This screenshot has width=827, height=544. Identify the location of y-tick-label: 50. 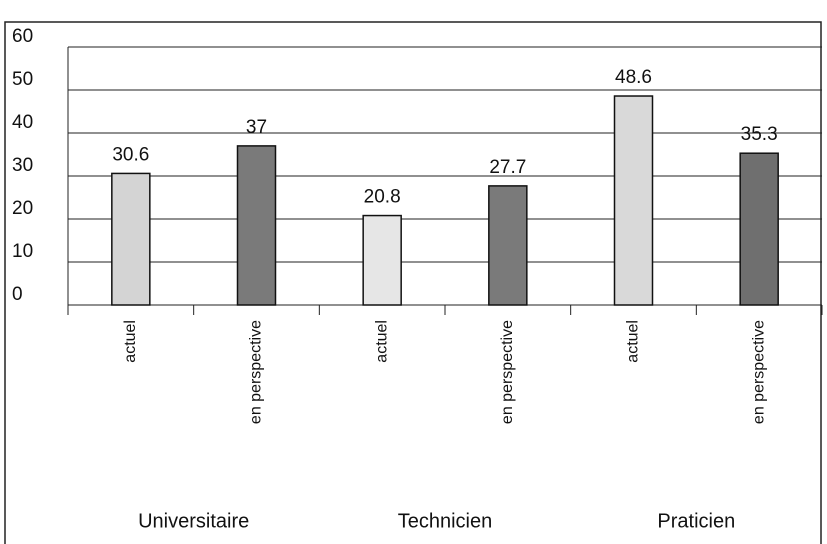
(22, 79).